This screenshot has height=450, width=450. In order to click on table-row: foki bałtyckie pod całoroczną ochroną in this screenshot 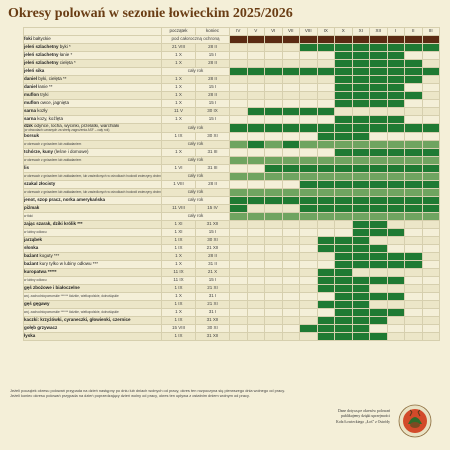, I will do `click(231, 39)`.